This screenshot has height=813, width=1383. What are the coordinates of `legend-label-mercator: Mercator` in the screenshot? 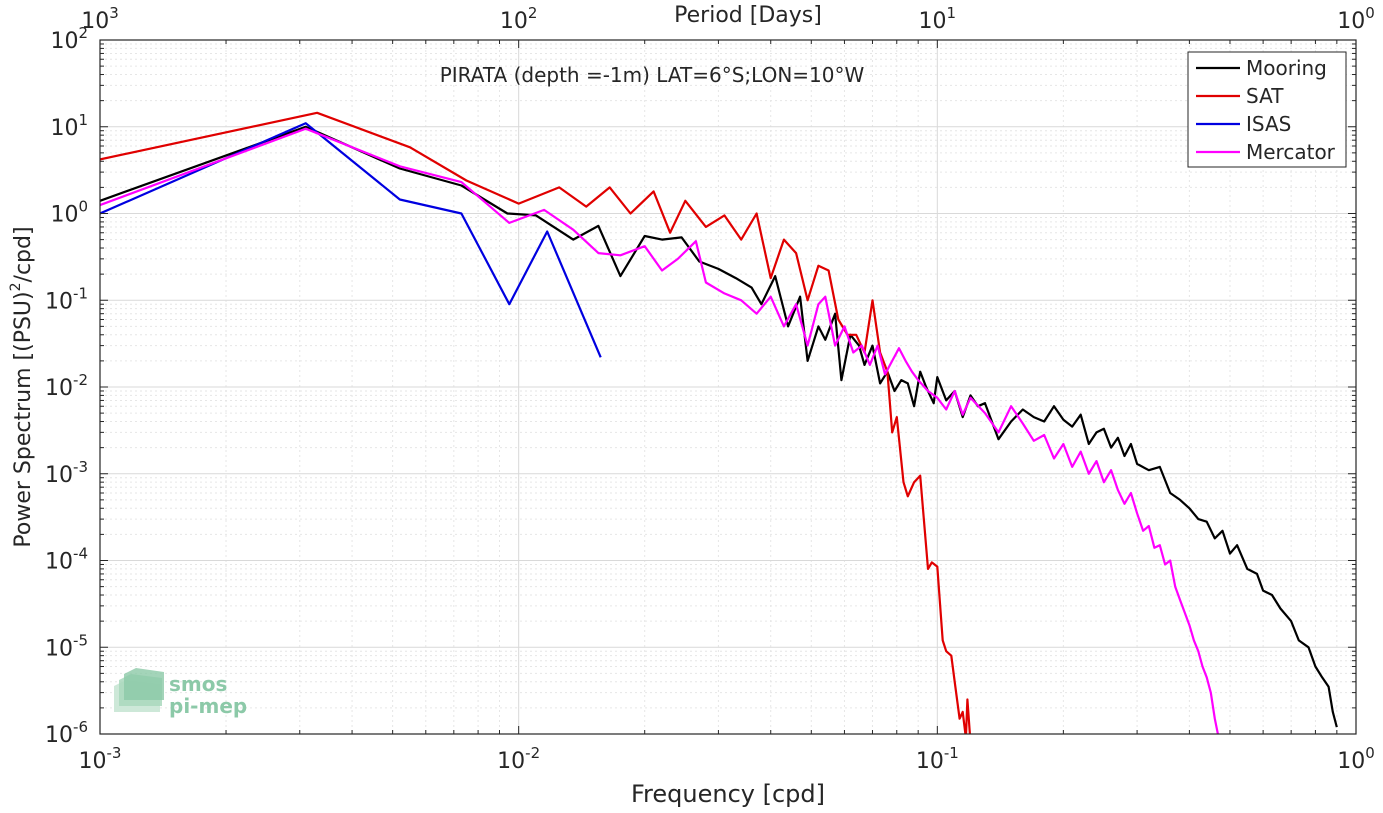 It's located at (1291, 152).